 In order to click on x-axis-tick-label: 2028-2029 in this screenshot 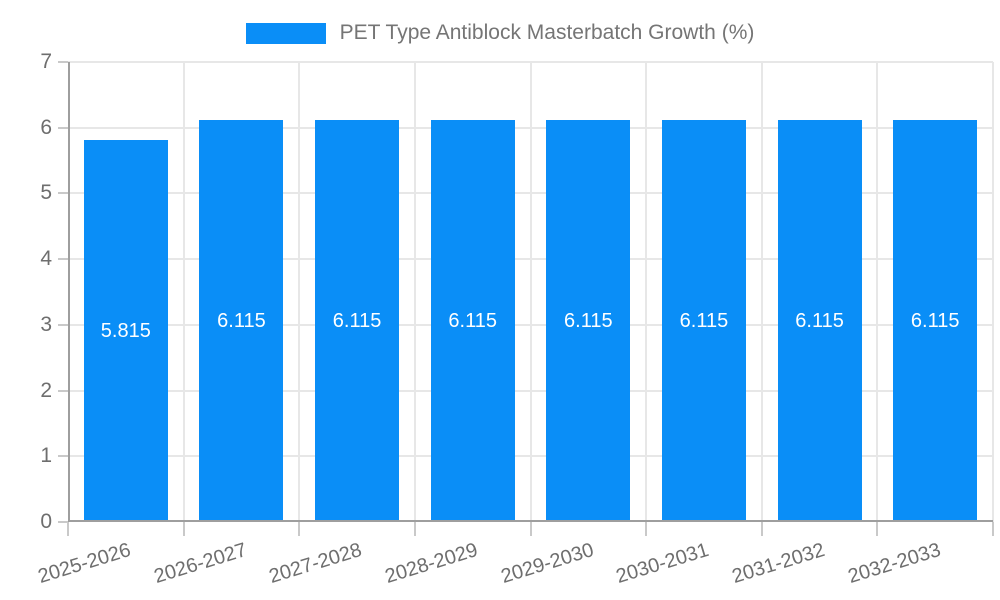, I will do `click(431, 563)`.